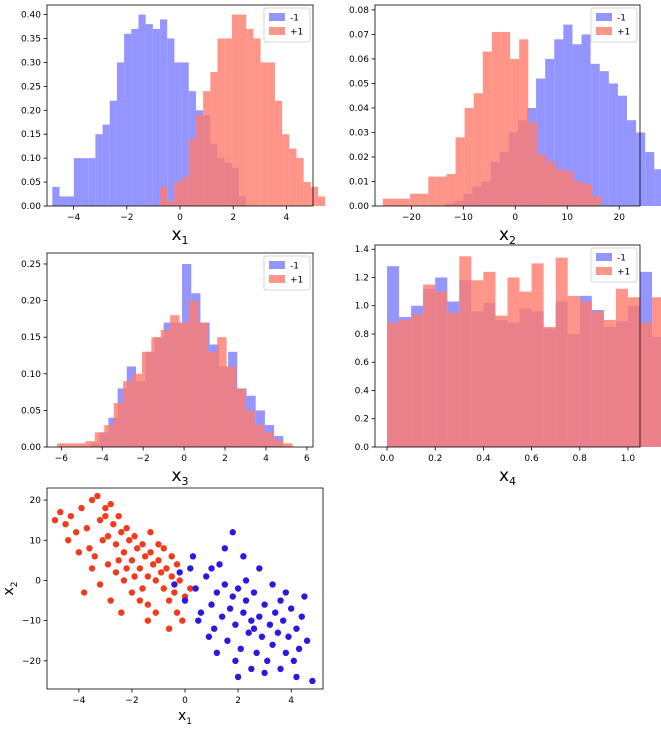 This screenshot has height=733, width=661. Describe the element at coordinates (185, 240) in the screenshot. I see `x-axis-label-sub: 1` at that location.